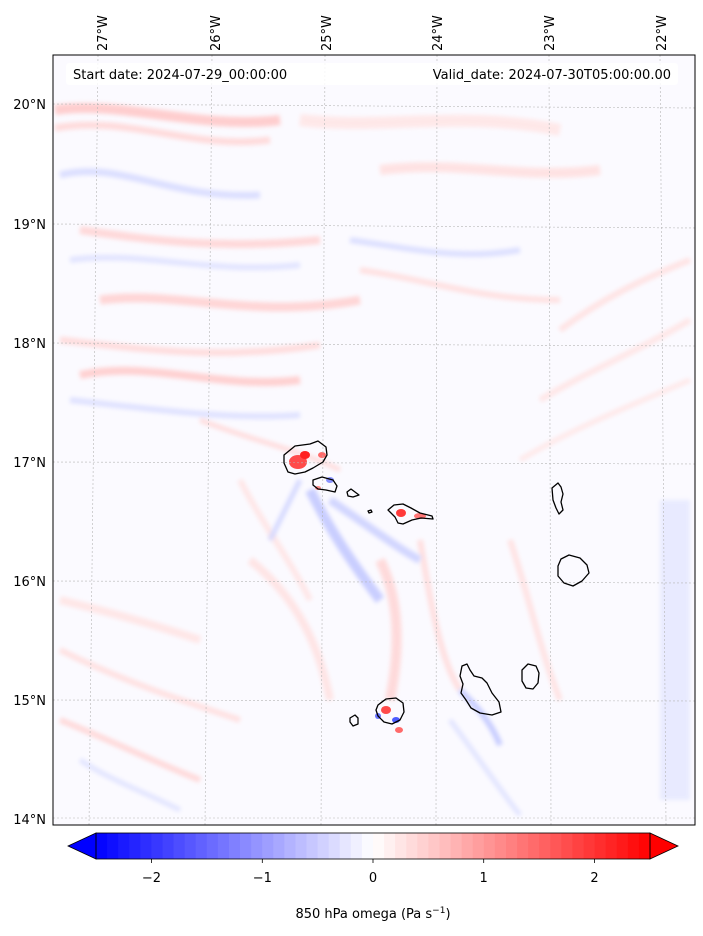 This screenshot has height=936, width=703. Describe the element at coordinates (662, 33) in the screenshot. I see `lon-label: 22°W` at that location.